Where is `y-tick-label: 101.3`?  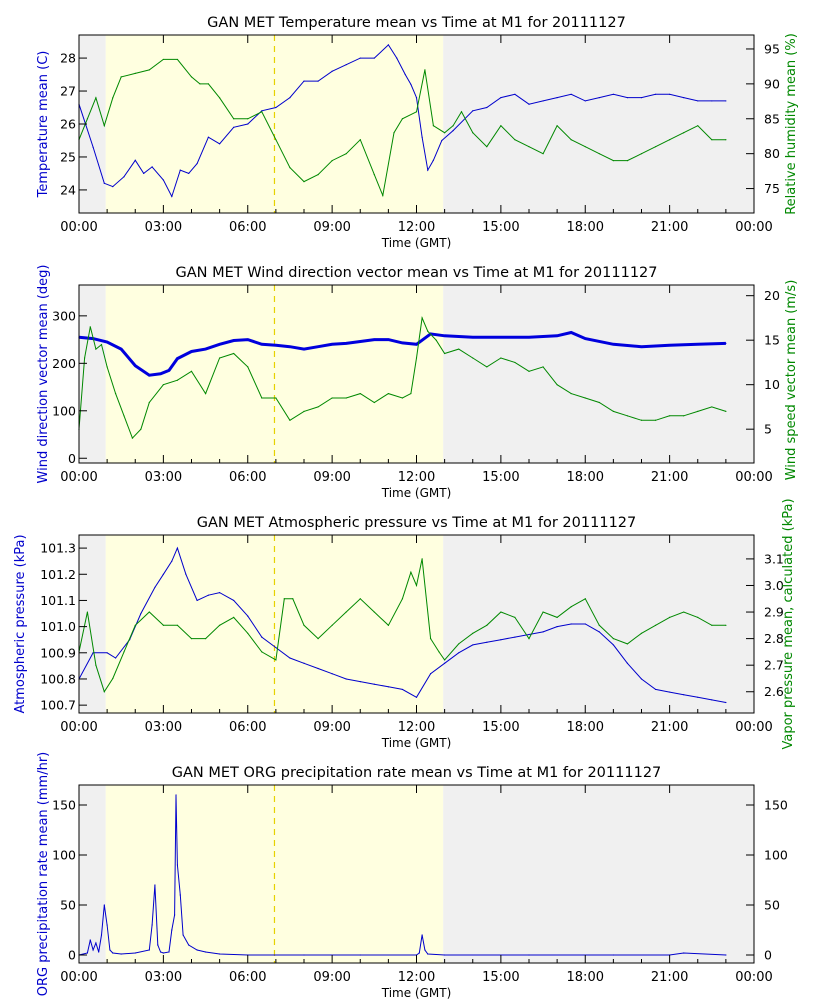
y-tick-label: 101.3 is located at coordinates (58, 548).